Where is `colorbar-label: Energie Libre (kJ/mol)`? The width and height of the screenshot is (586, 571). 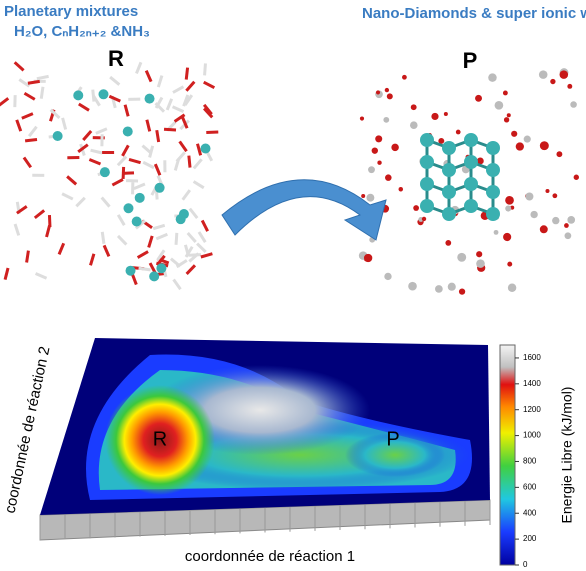
colorbar-label: Energie Libre (kJ/mol) is located at coordinates (567, 455).